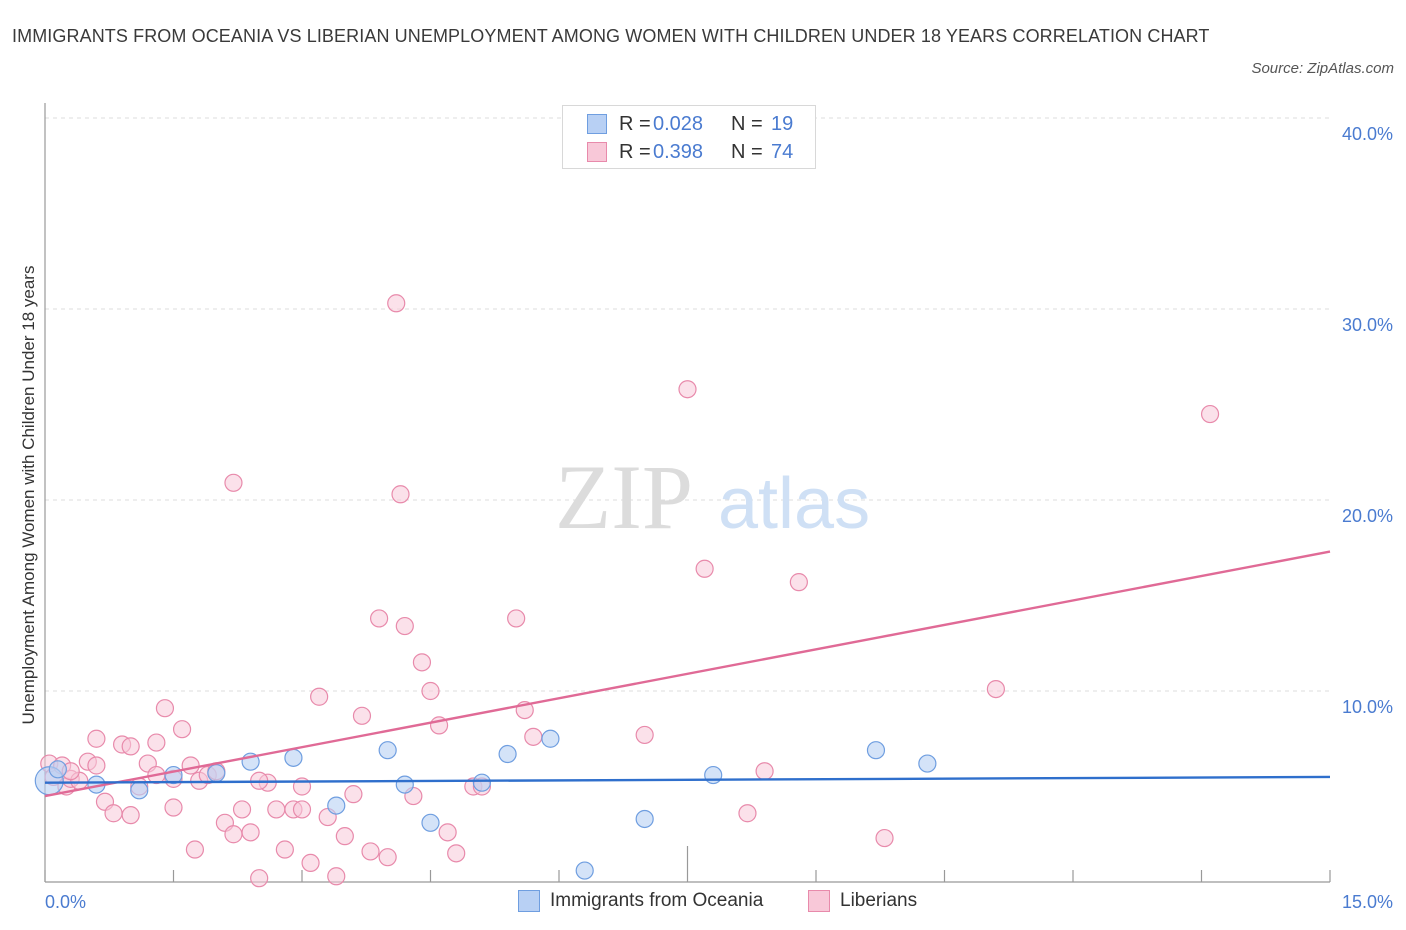  I want to click on y-tick-label: 20.0%, so click(1367, 516).